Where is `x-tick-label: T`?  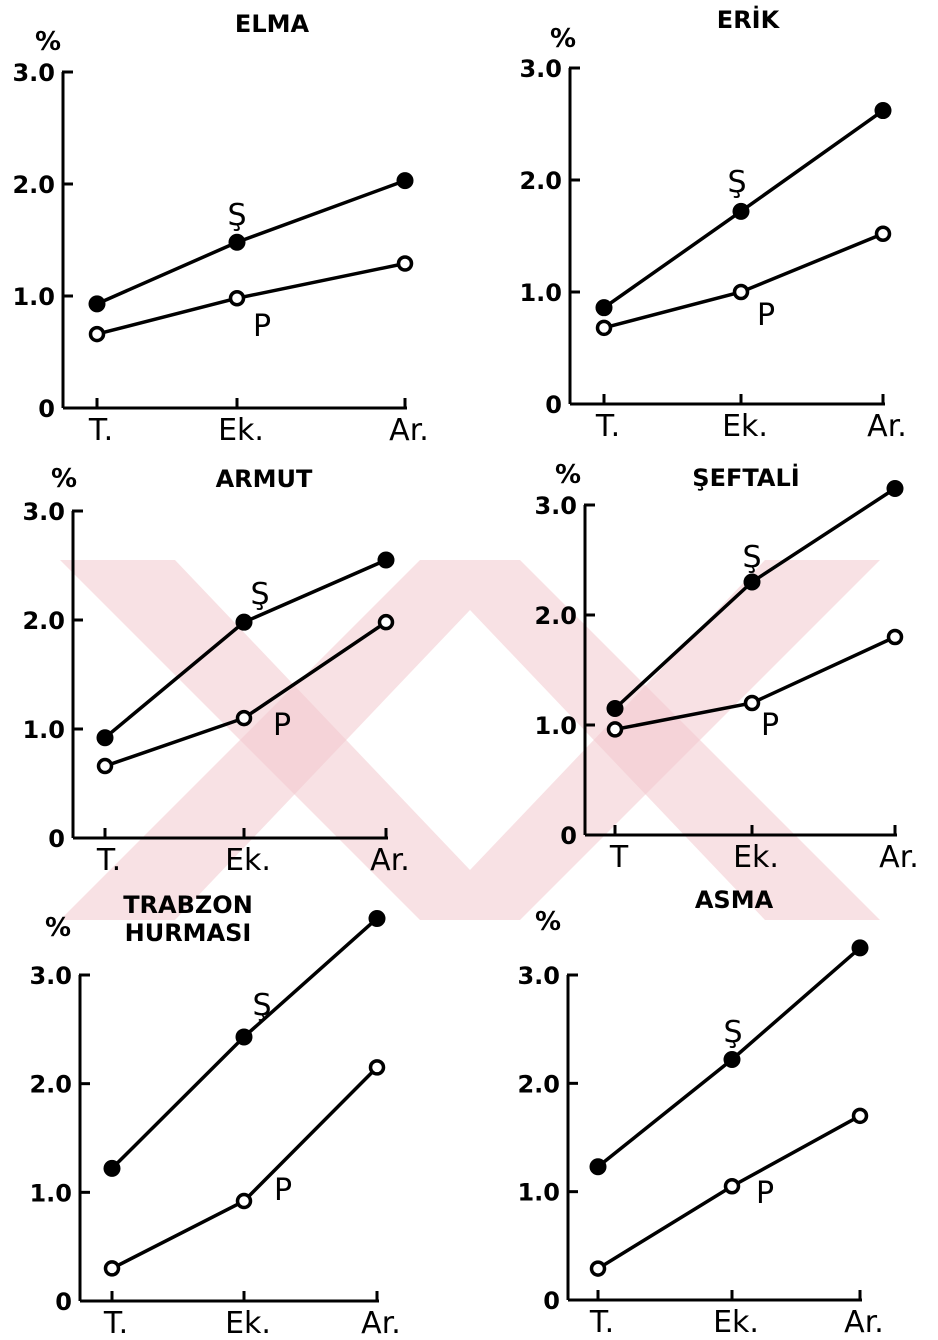
x-tick-label: T is located at coordinates (619, 857).